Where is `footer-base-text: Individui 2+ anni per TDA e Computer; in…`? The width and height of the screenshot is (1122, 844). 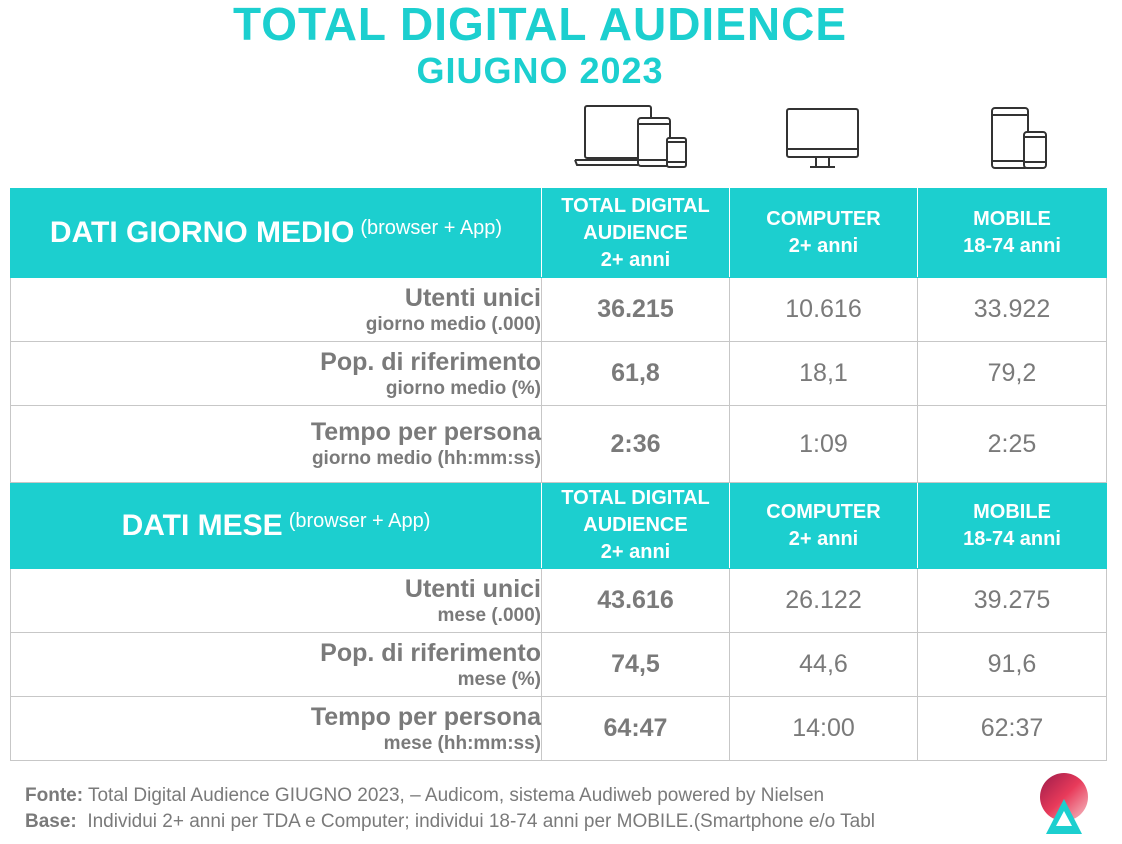
footer-base-text: Individui 2+ anni per TDA e Computer; in… is located at coordinates (481, 821).